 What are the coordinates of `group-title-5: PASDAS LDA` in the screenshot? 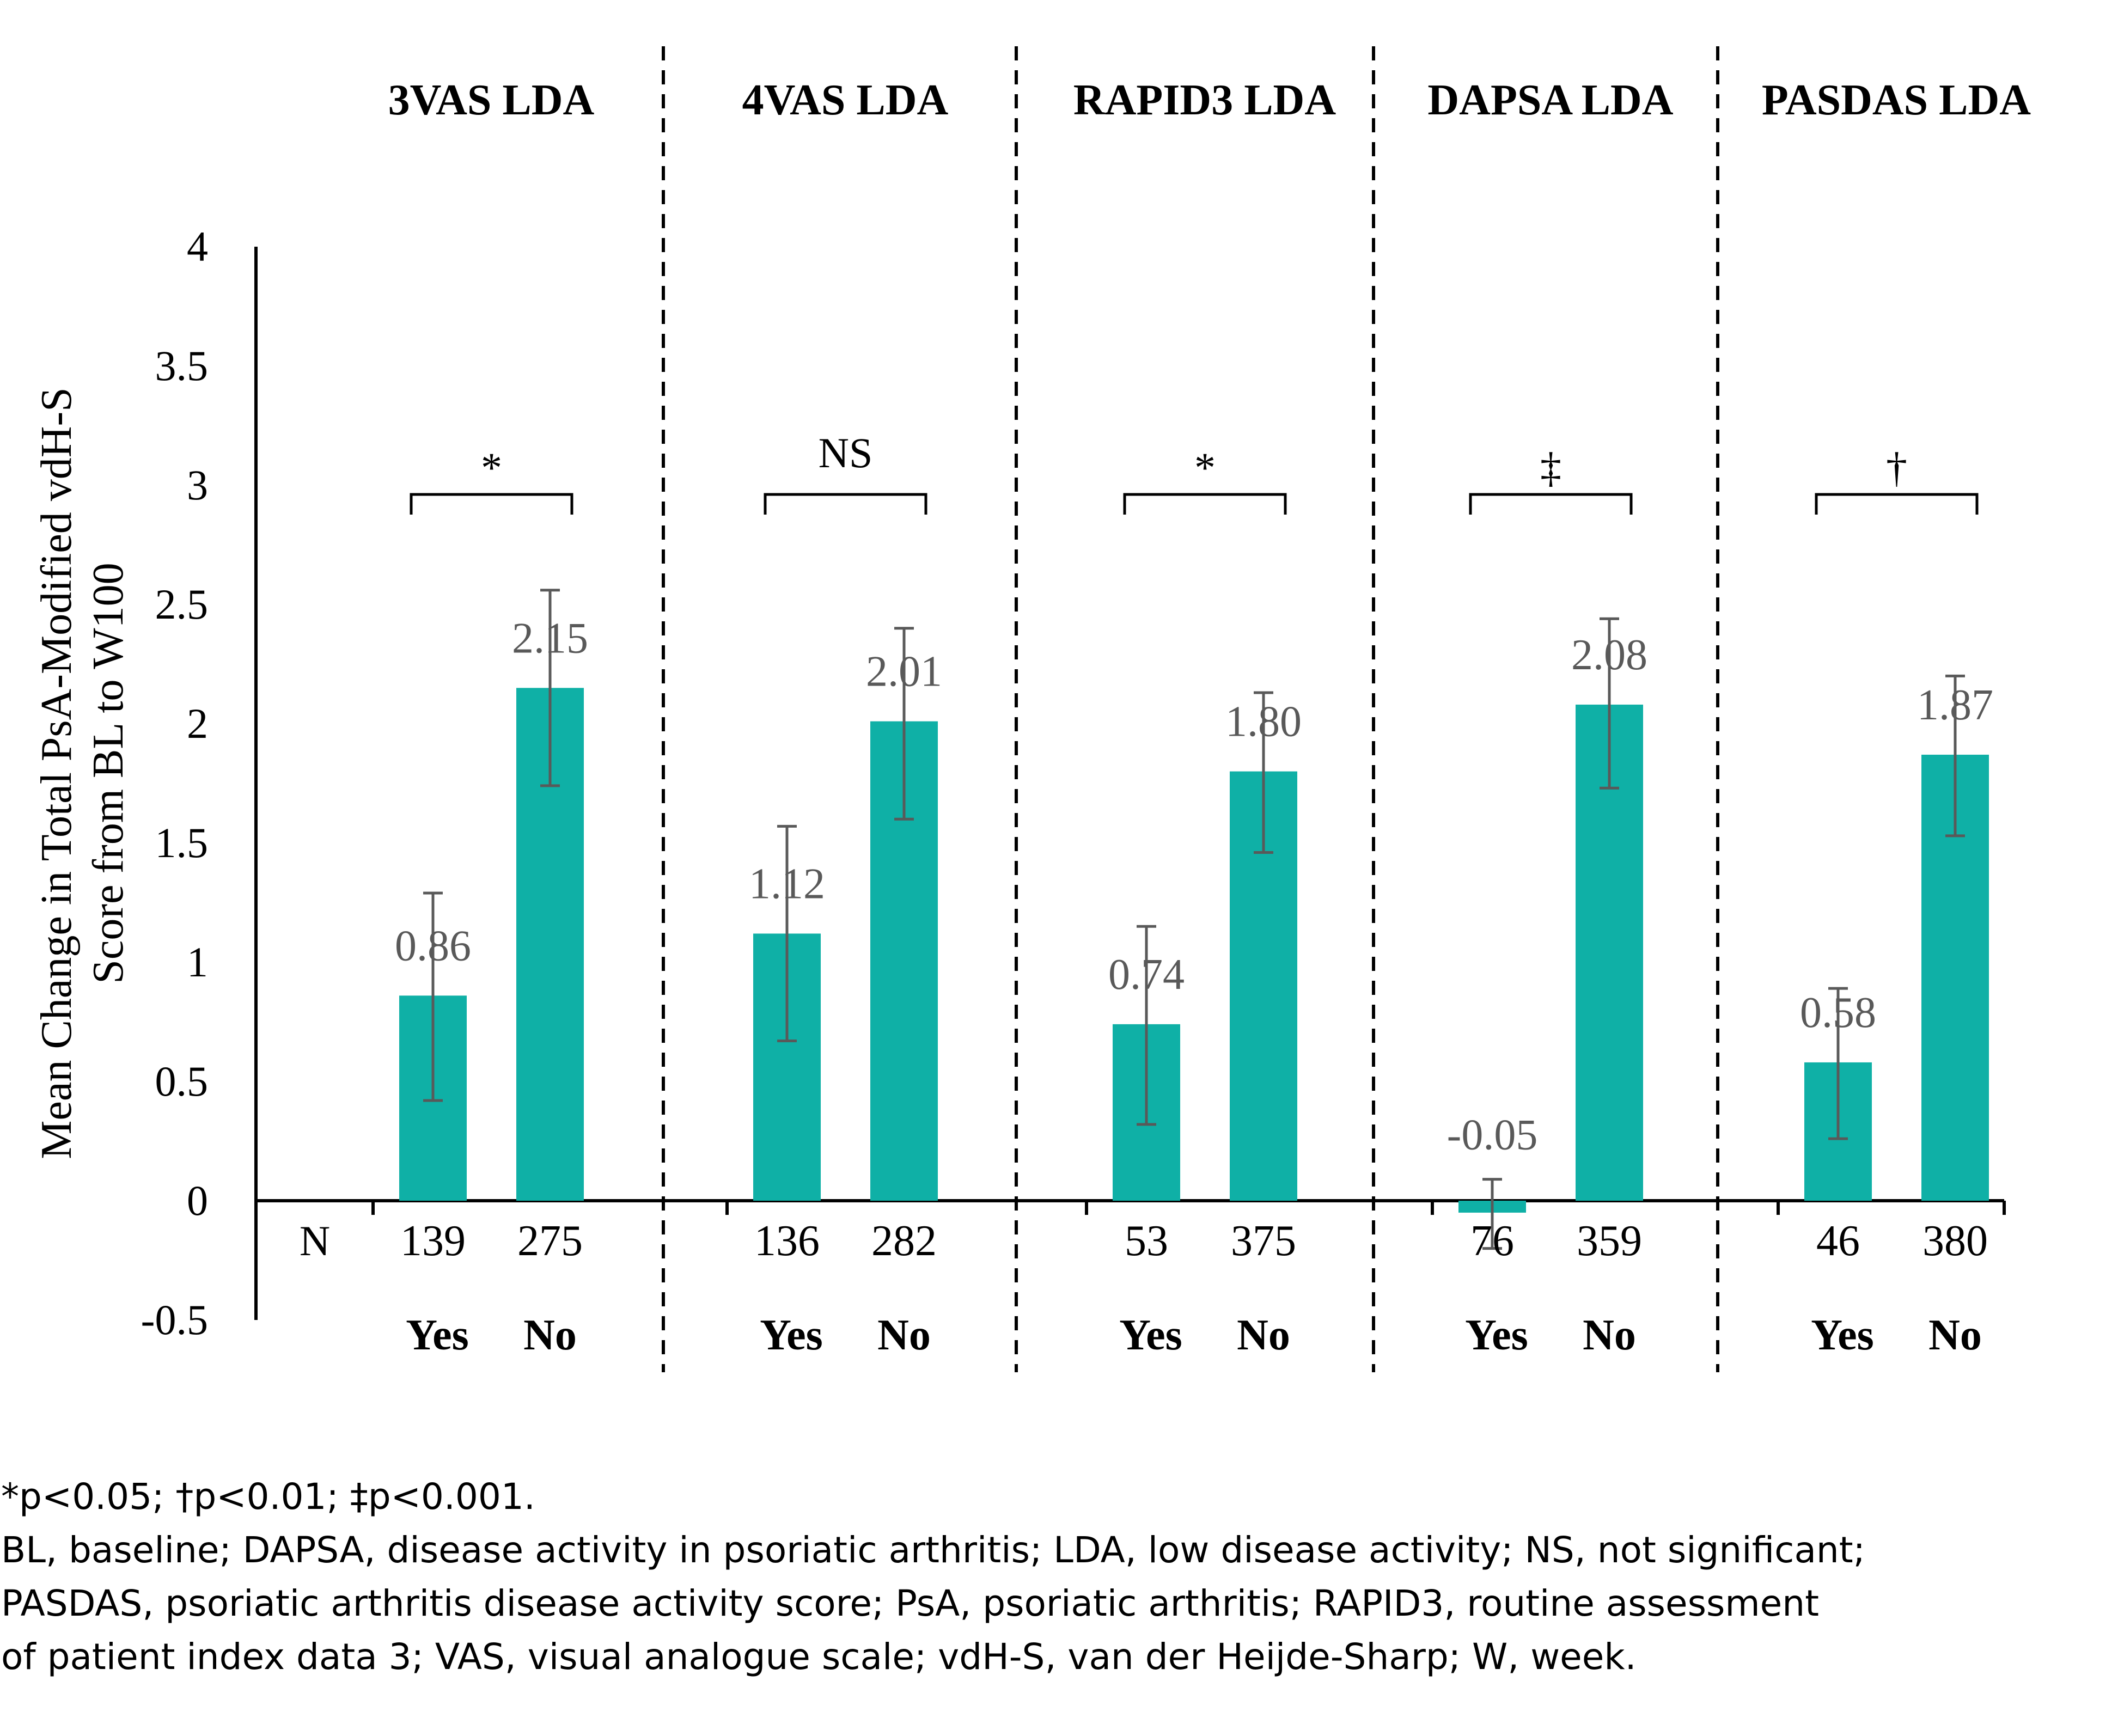 It's located at (1896, 100).